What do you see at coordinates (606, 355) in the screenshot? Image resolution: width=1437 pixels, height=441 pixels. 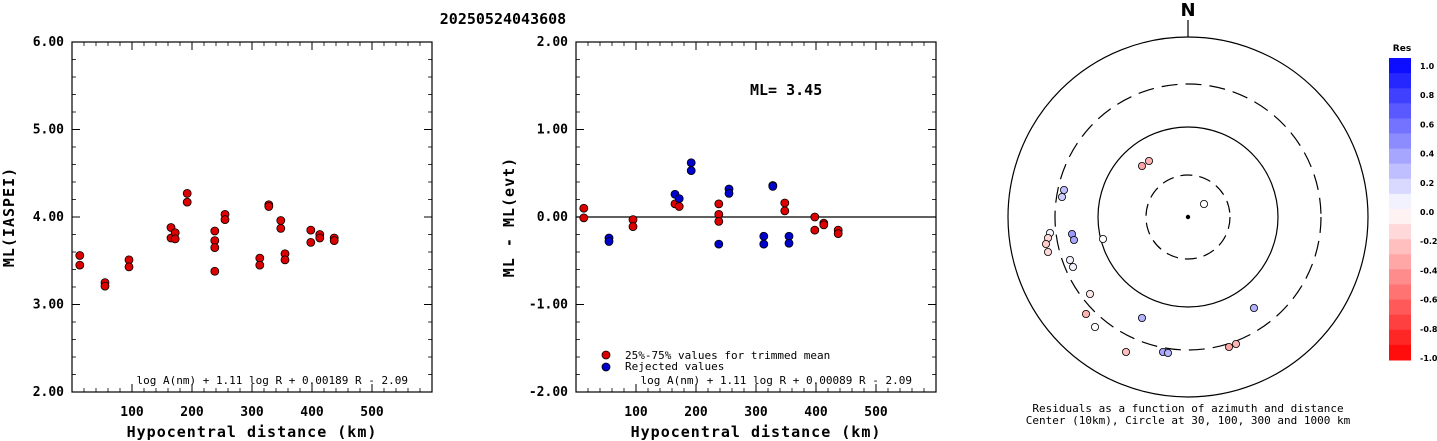 I see `legend-accepted-marker` at bounding box center [606, 355].